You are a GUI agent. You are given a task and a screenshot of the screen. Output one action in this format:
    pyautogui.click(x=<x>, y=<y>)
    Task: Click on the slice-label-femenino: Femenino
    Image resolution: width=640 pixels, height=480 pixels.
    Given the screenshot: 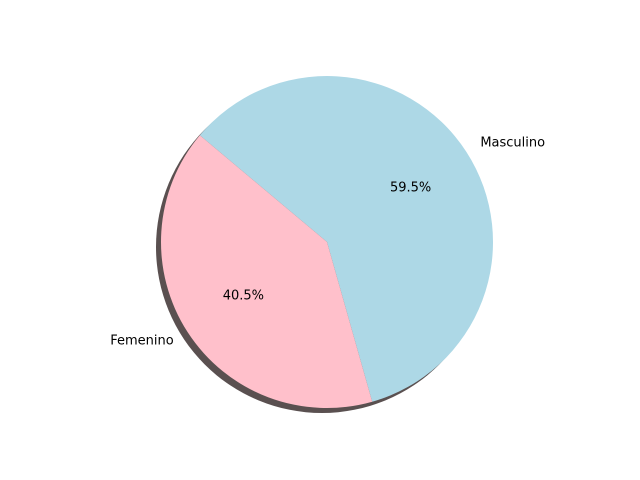 What is the action you would take?
    pyautogui.click(x=142, y=341)
    